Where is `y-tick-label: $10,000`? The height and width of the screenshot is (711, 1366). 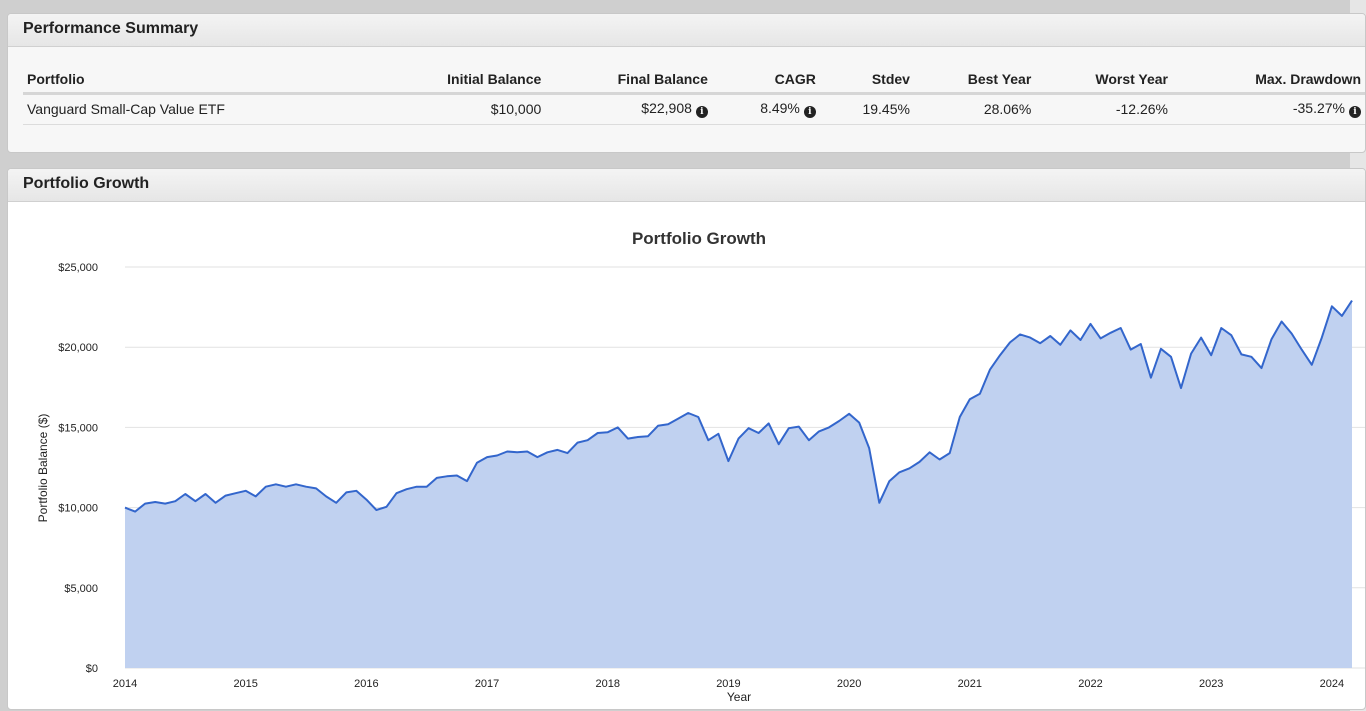
y-tick-label: $10,000 is located at coordinates (78, 509).